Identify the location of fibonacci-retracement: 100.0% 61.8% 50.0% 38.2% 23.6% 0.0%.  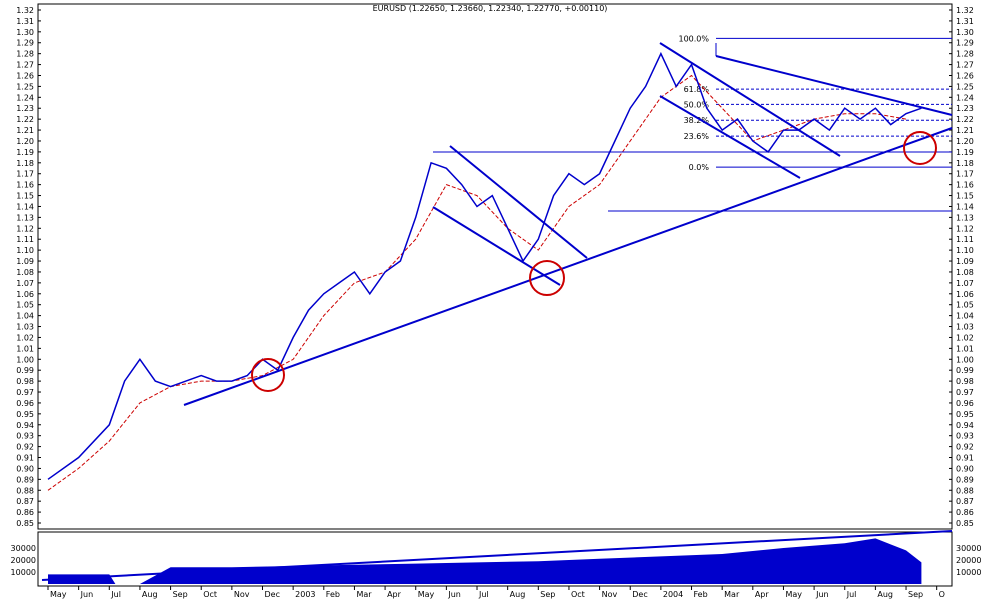
(815, 103).